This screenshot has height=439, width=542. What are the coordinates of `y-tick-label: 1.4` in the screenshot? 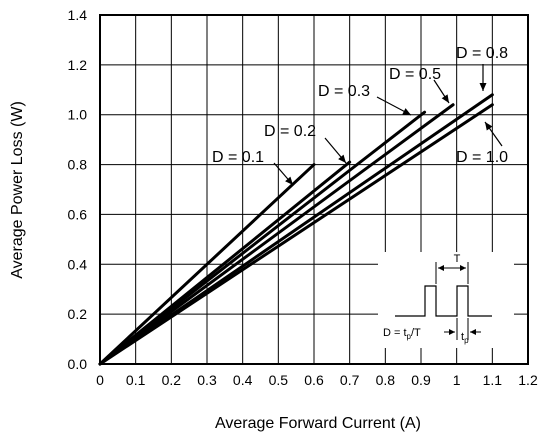 It's located at (78, 15).